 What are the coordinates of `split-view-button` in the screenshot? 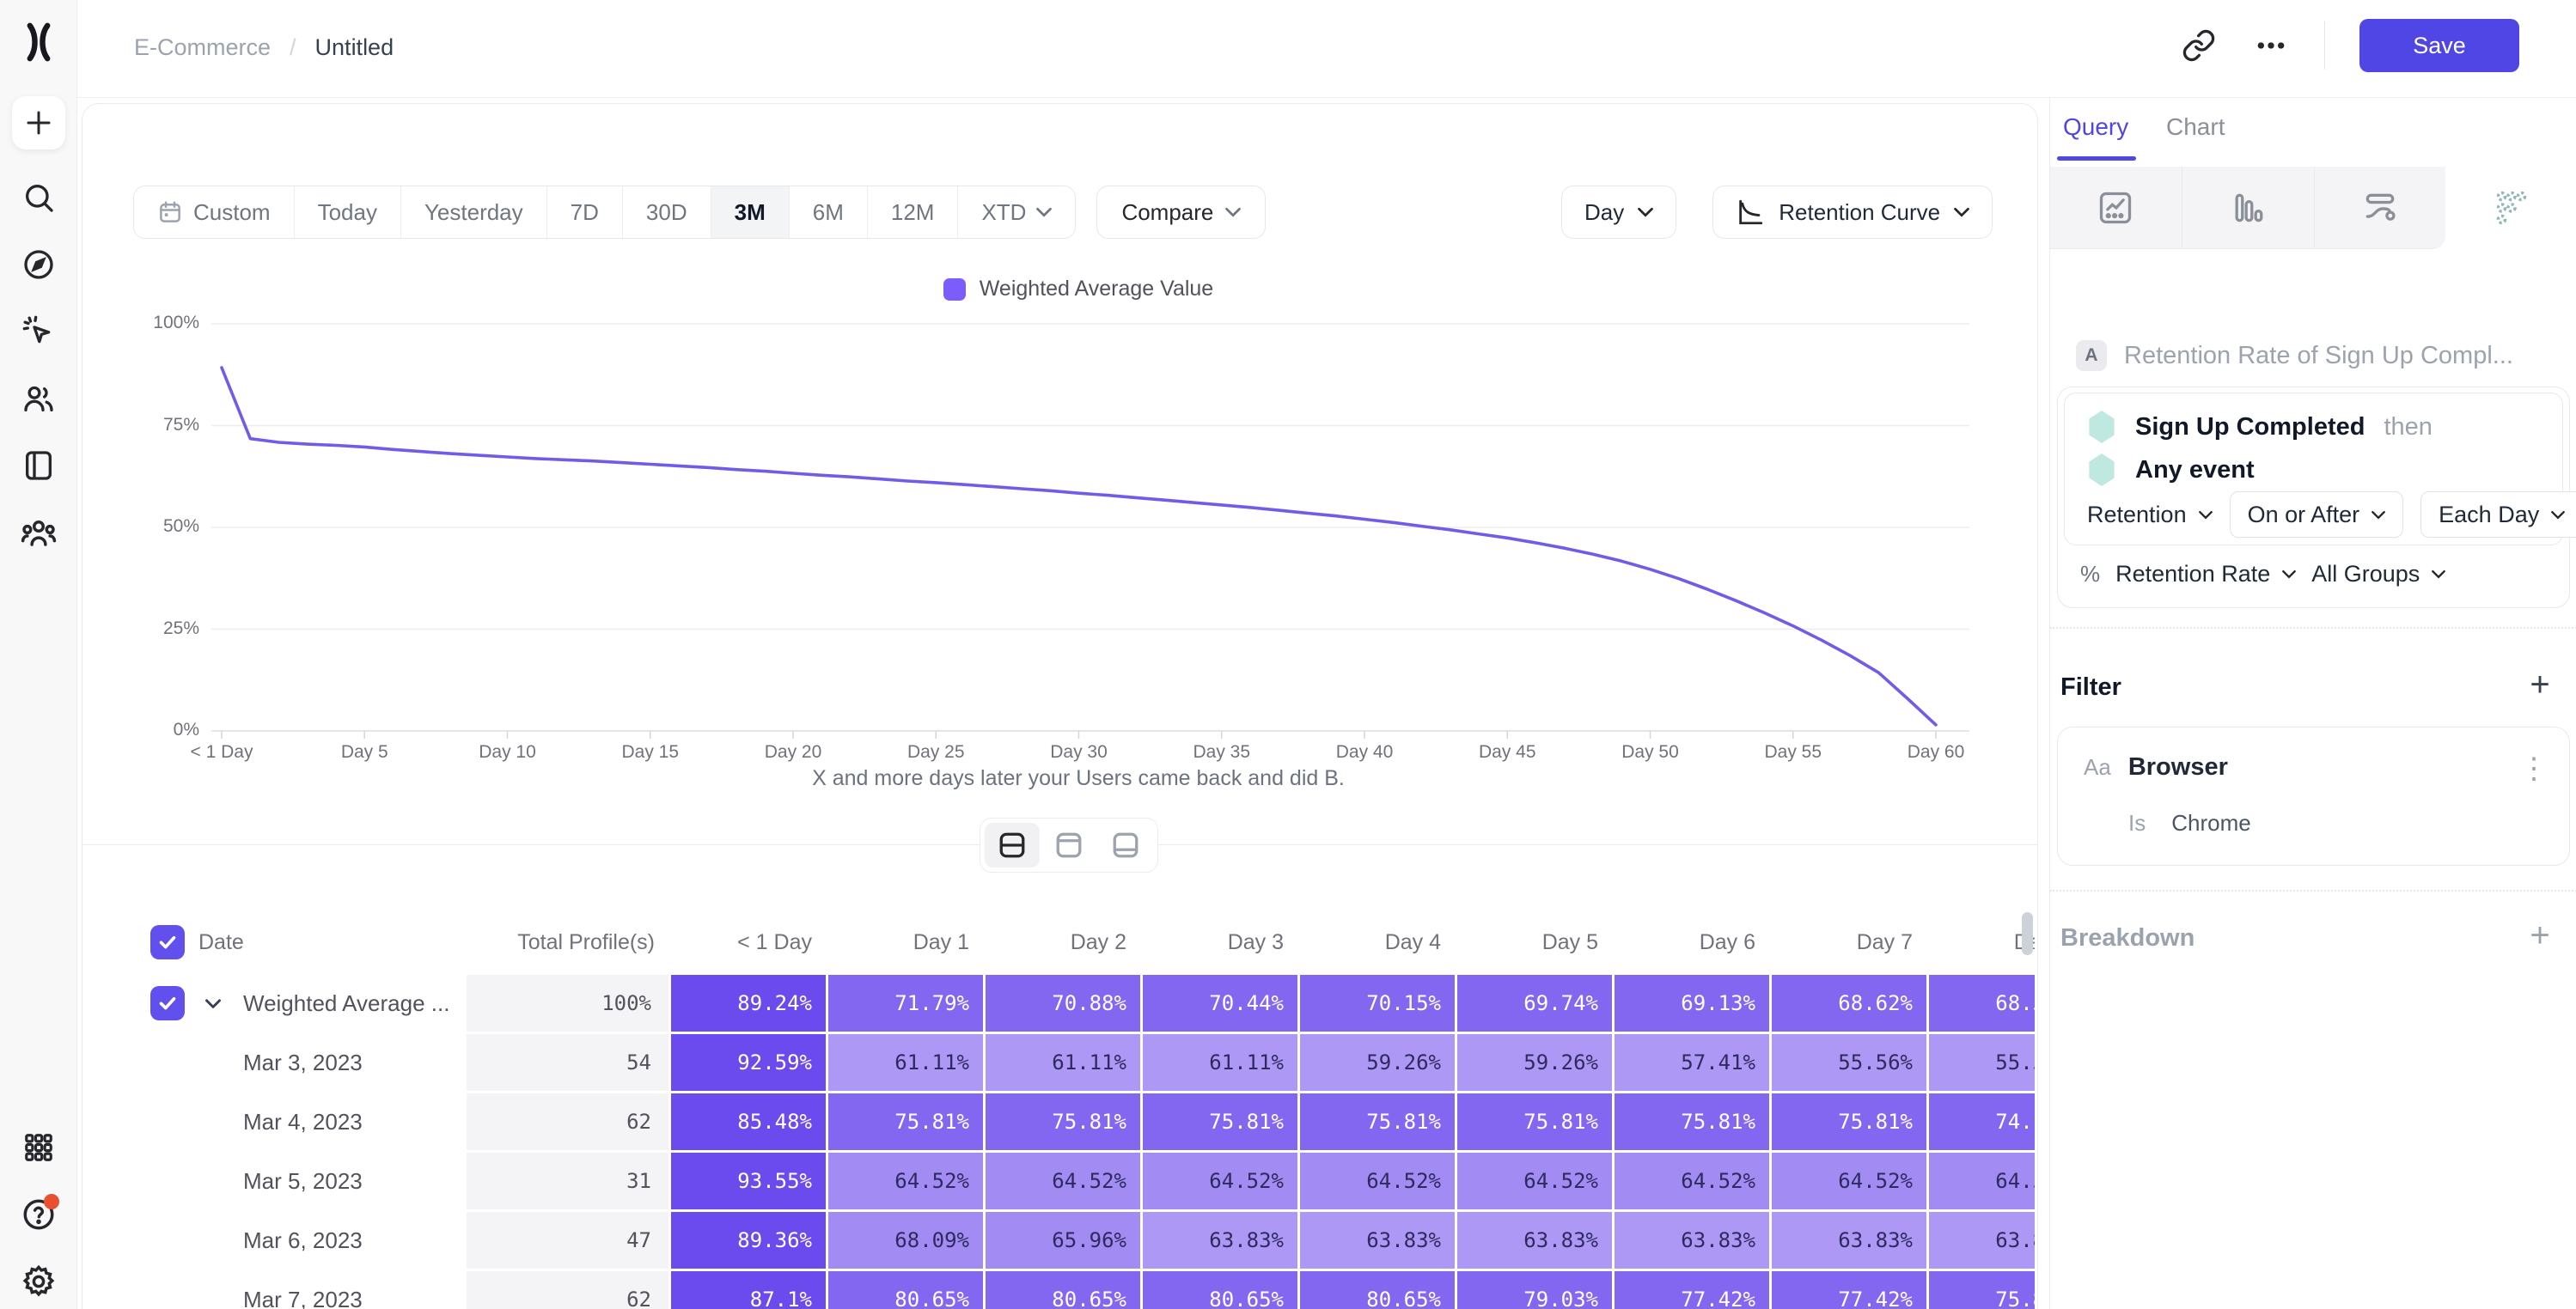 It's located at (1012, 845).